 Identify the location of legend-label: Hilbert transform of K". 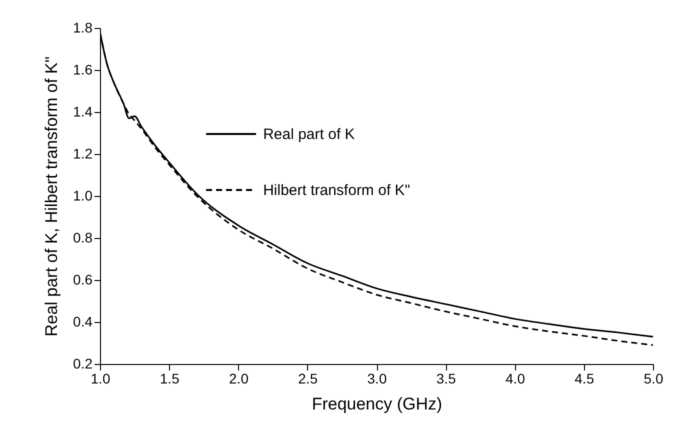
(336, 190).